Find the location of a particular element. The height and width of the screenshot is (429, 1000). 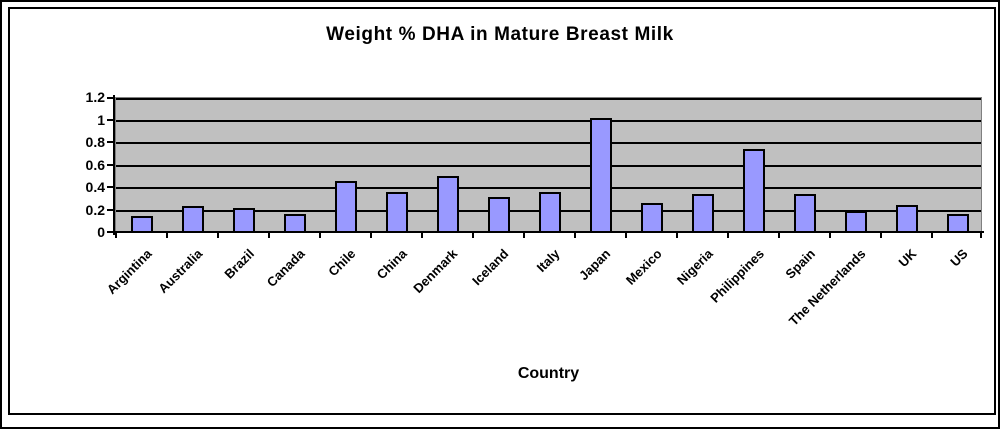

bar-nigeria is located at coordinates (703, 212).